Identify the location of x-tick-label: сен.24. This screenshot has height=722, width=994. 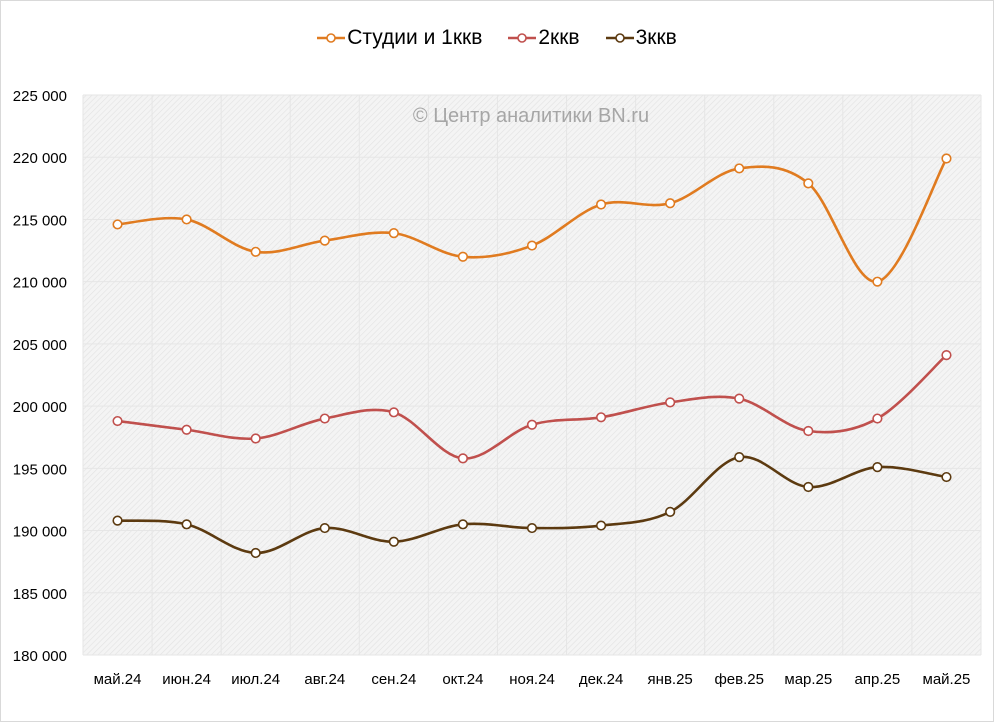
(393, 679).